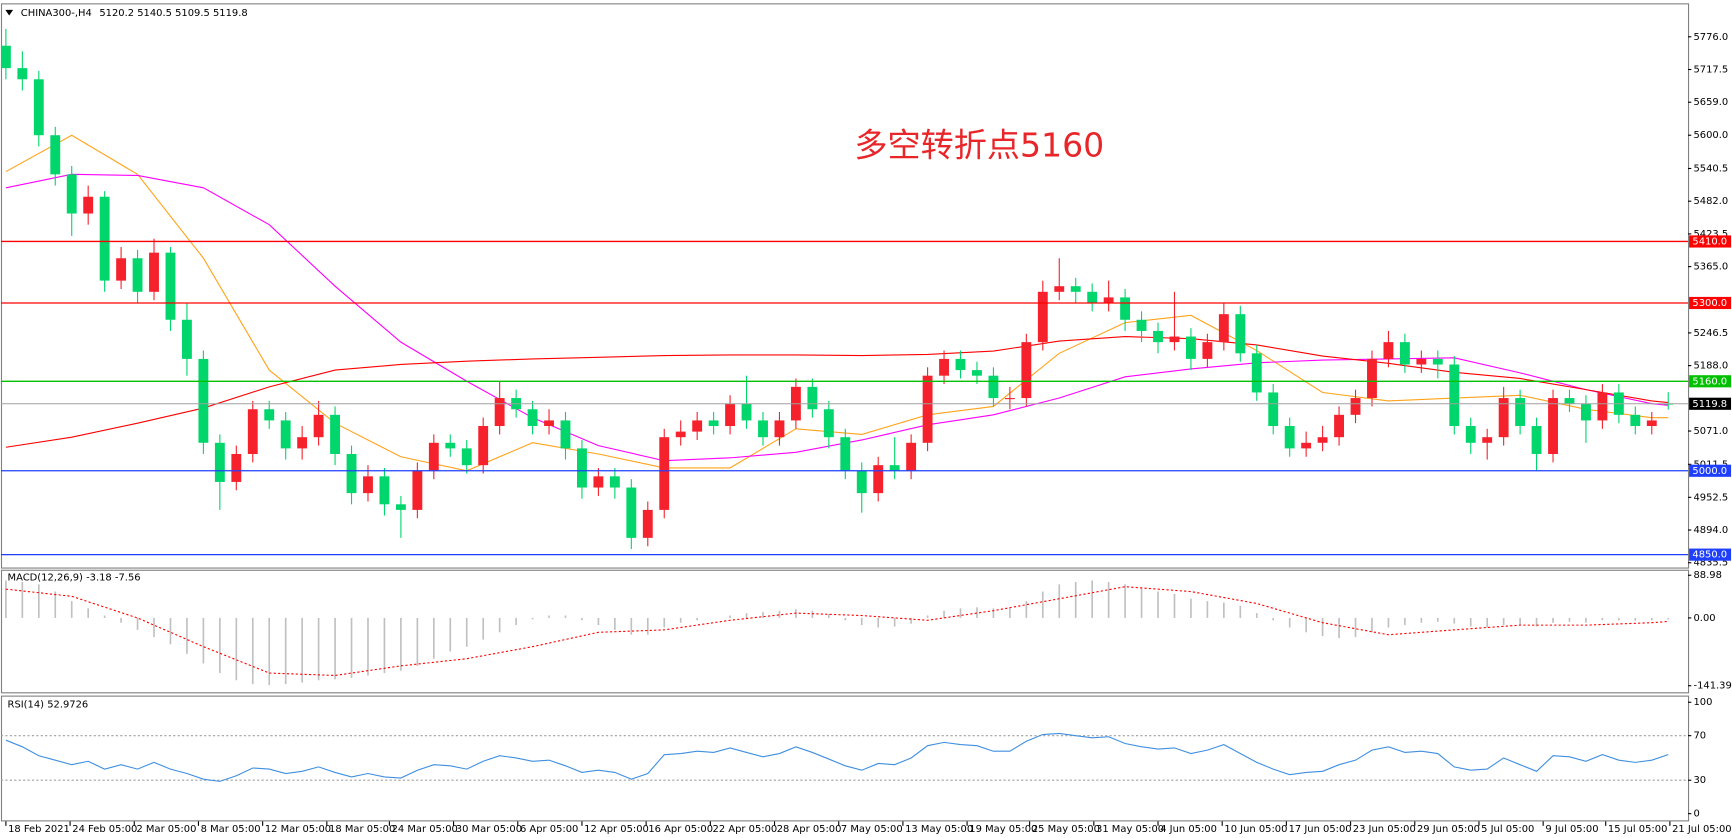 Image resolution: width=1732 pixels, height=838 pixels. Describe the element at coordinates (1255, 829) in the screenshot. I see `x-tick-label: 10 Jun 05:00` at that location.